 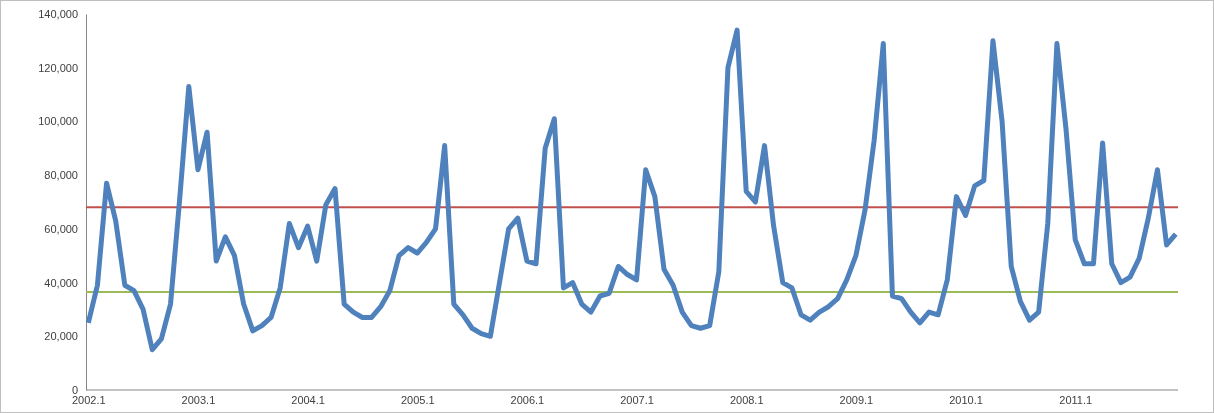 I want to click on y-tick-label: 120,000, so click(x=58, y=67).